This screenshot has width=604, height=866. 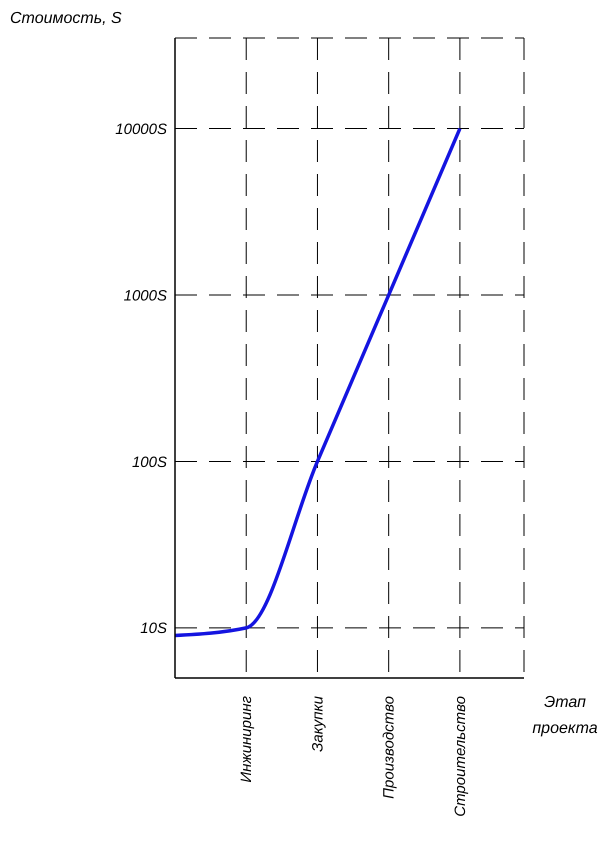 I want to click on y-tick-label: 10000S, so click(x=141, y=129).